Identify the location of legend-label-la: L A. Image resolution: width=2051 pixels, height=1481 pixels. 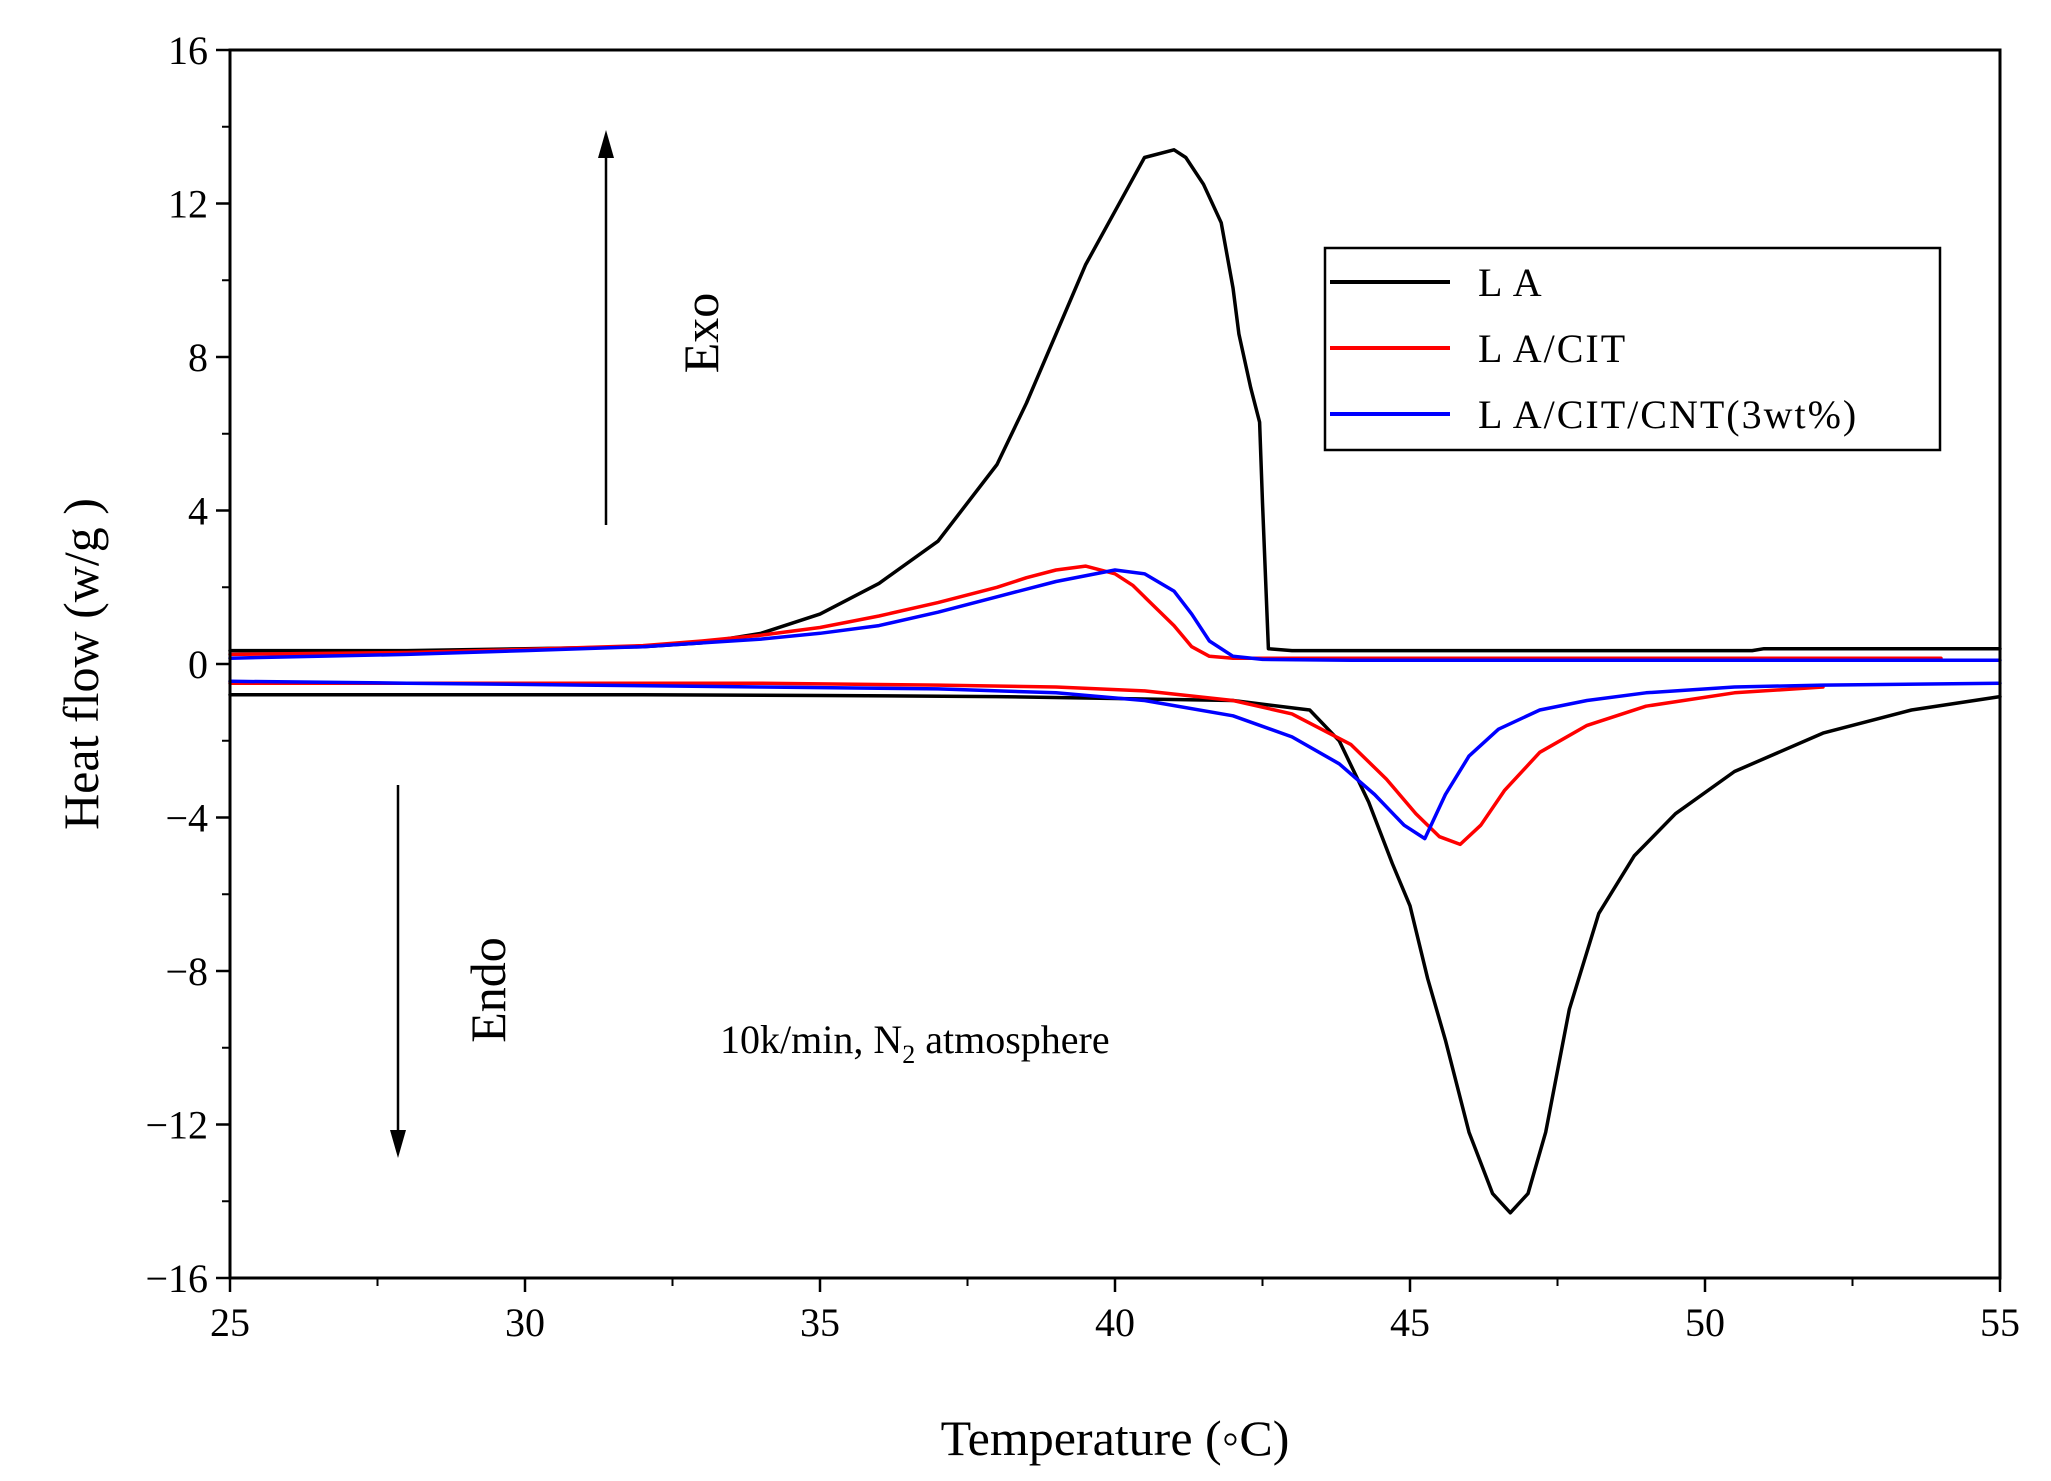
(1511, 282).